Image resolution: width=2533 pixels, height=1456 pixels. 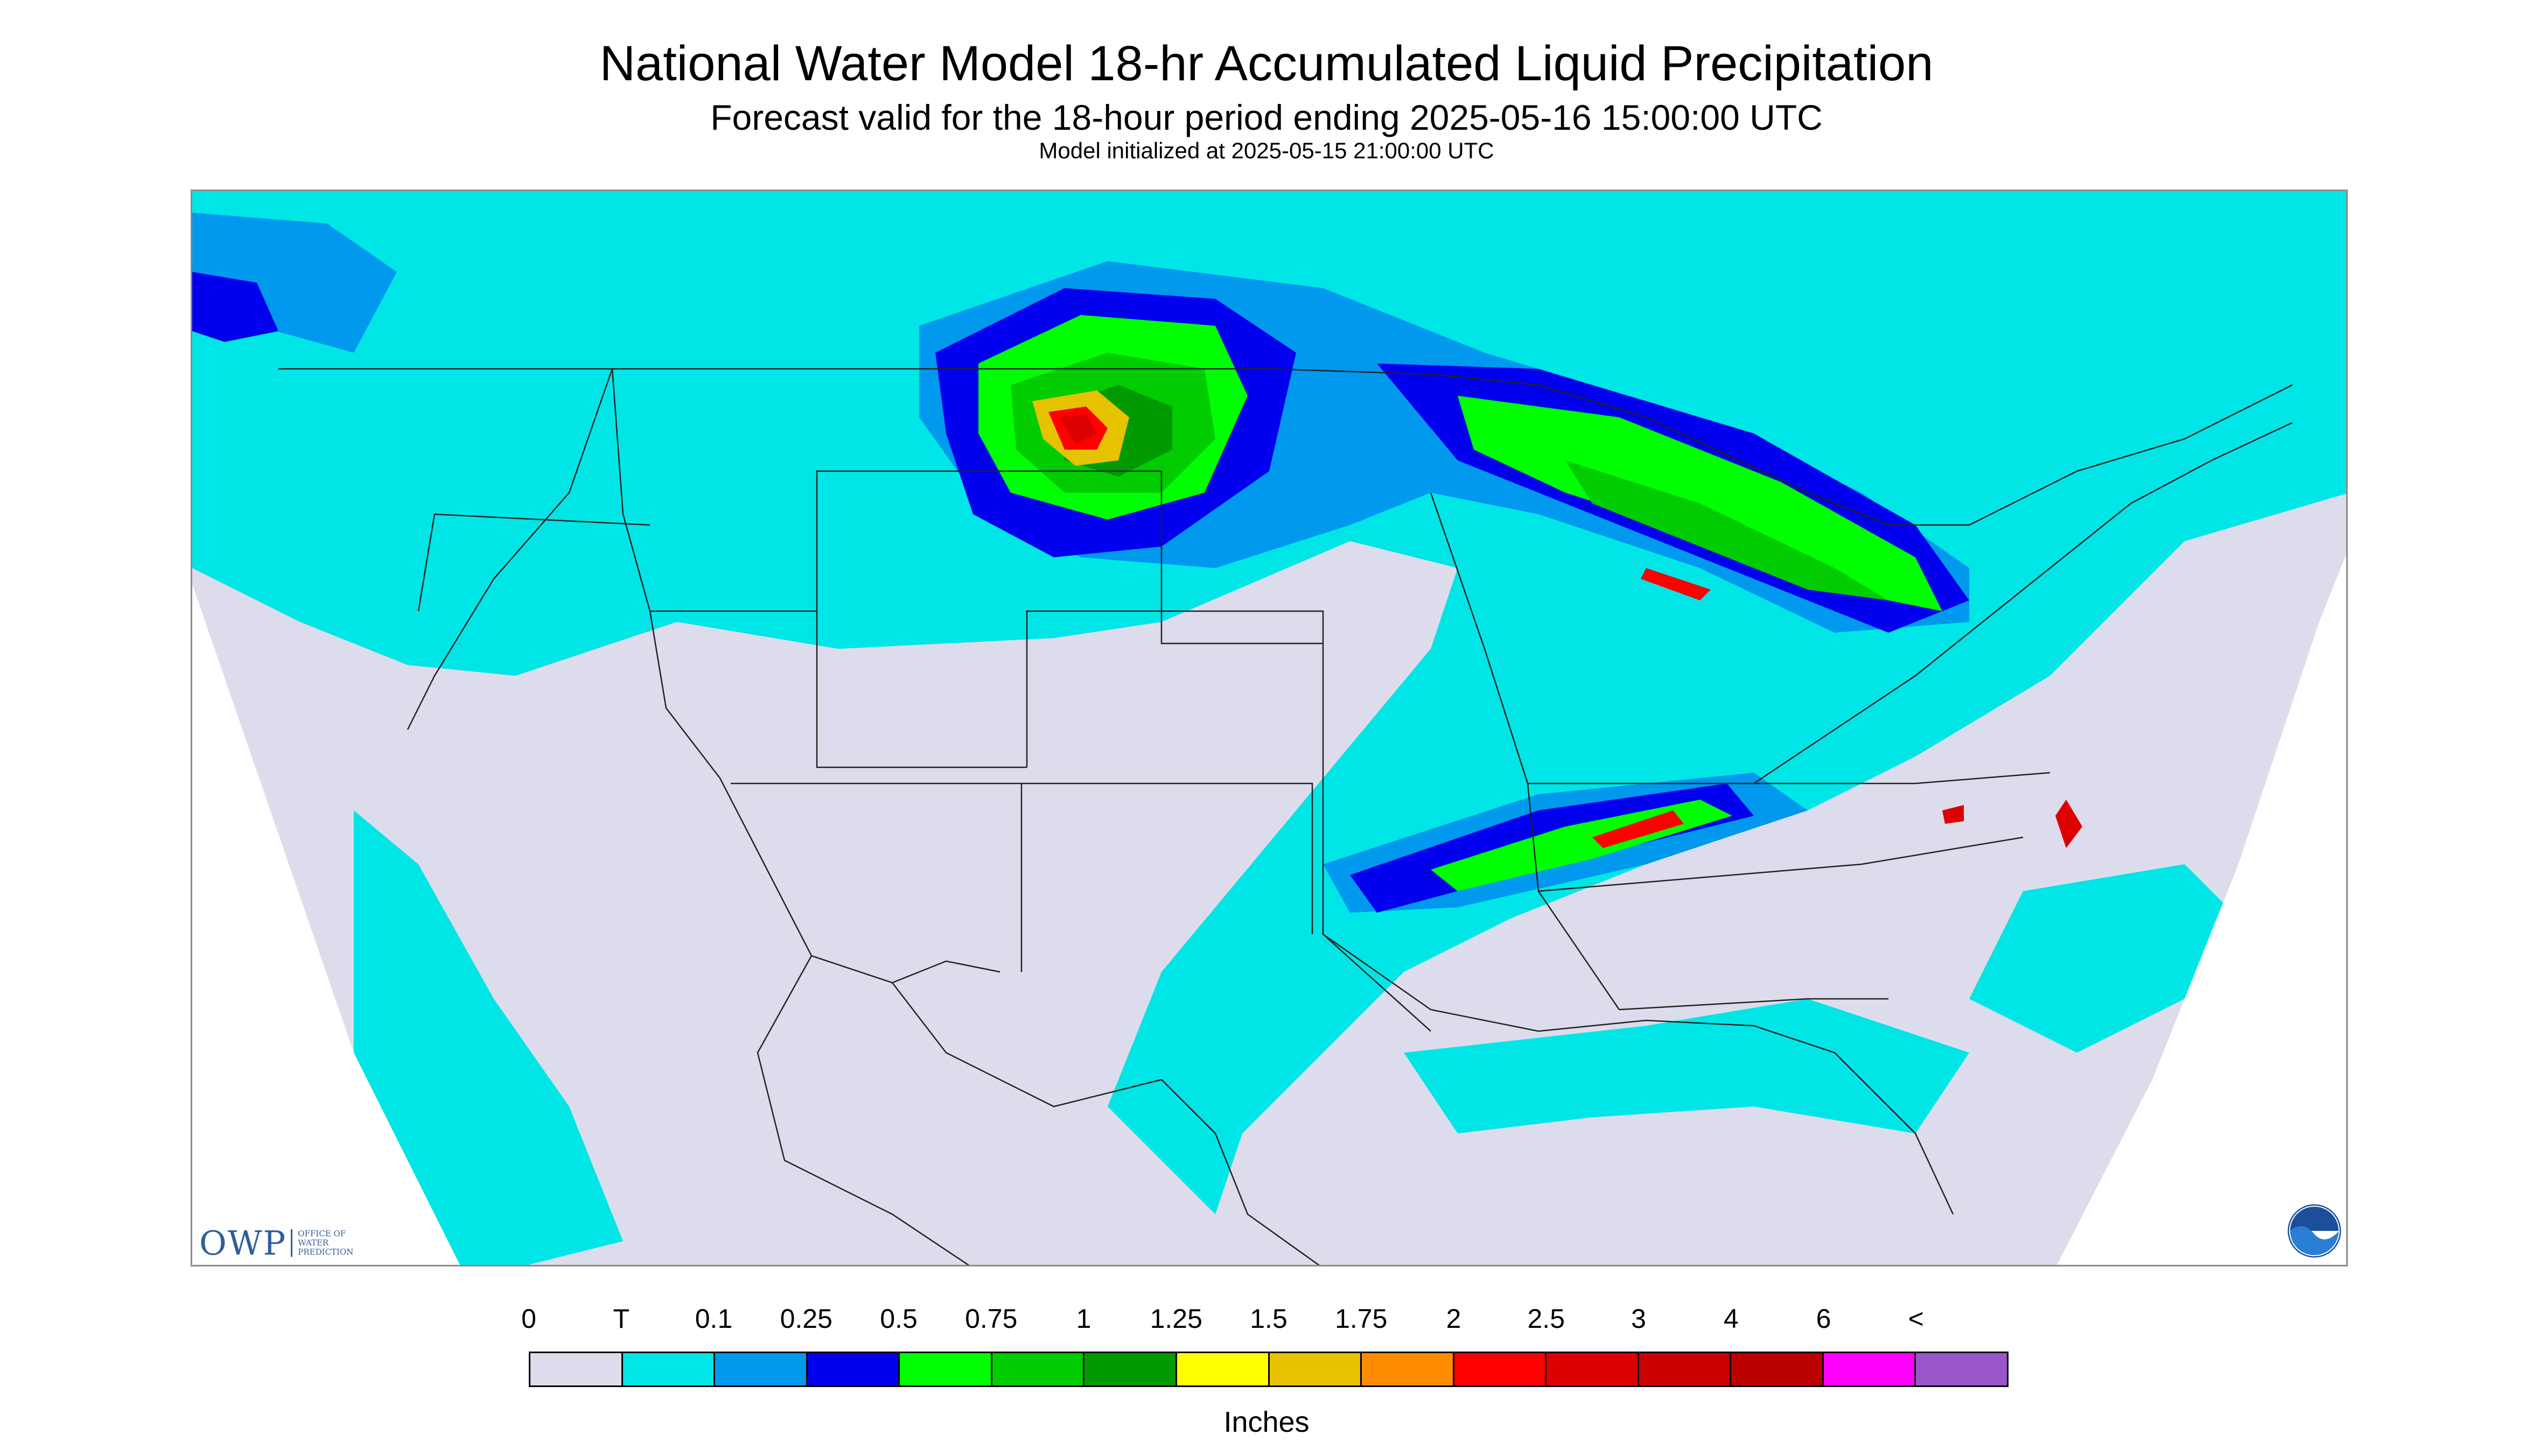 I want to click on legend-label: 0.5, so click(x=899, y=1319).